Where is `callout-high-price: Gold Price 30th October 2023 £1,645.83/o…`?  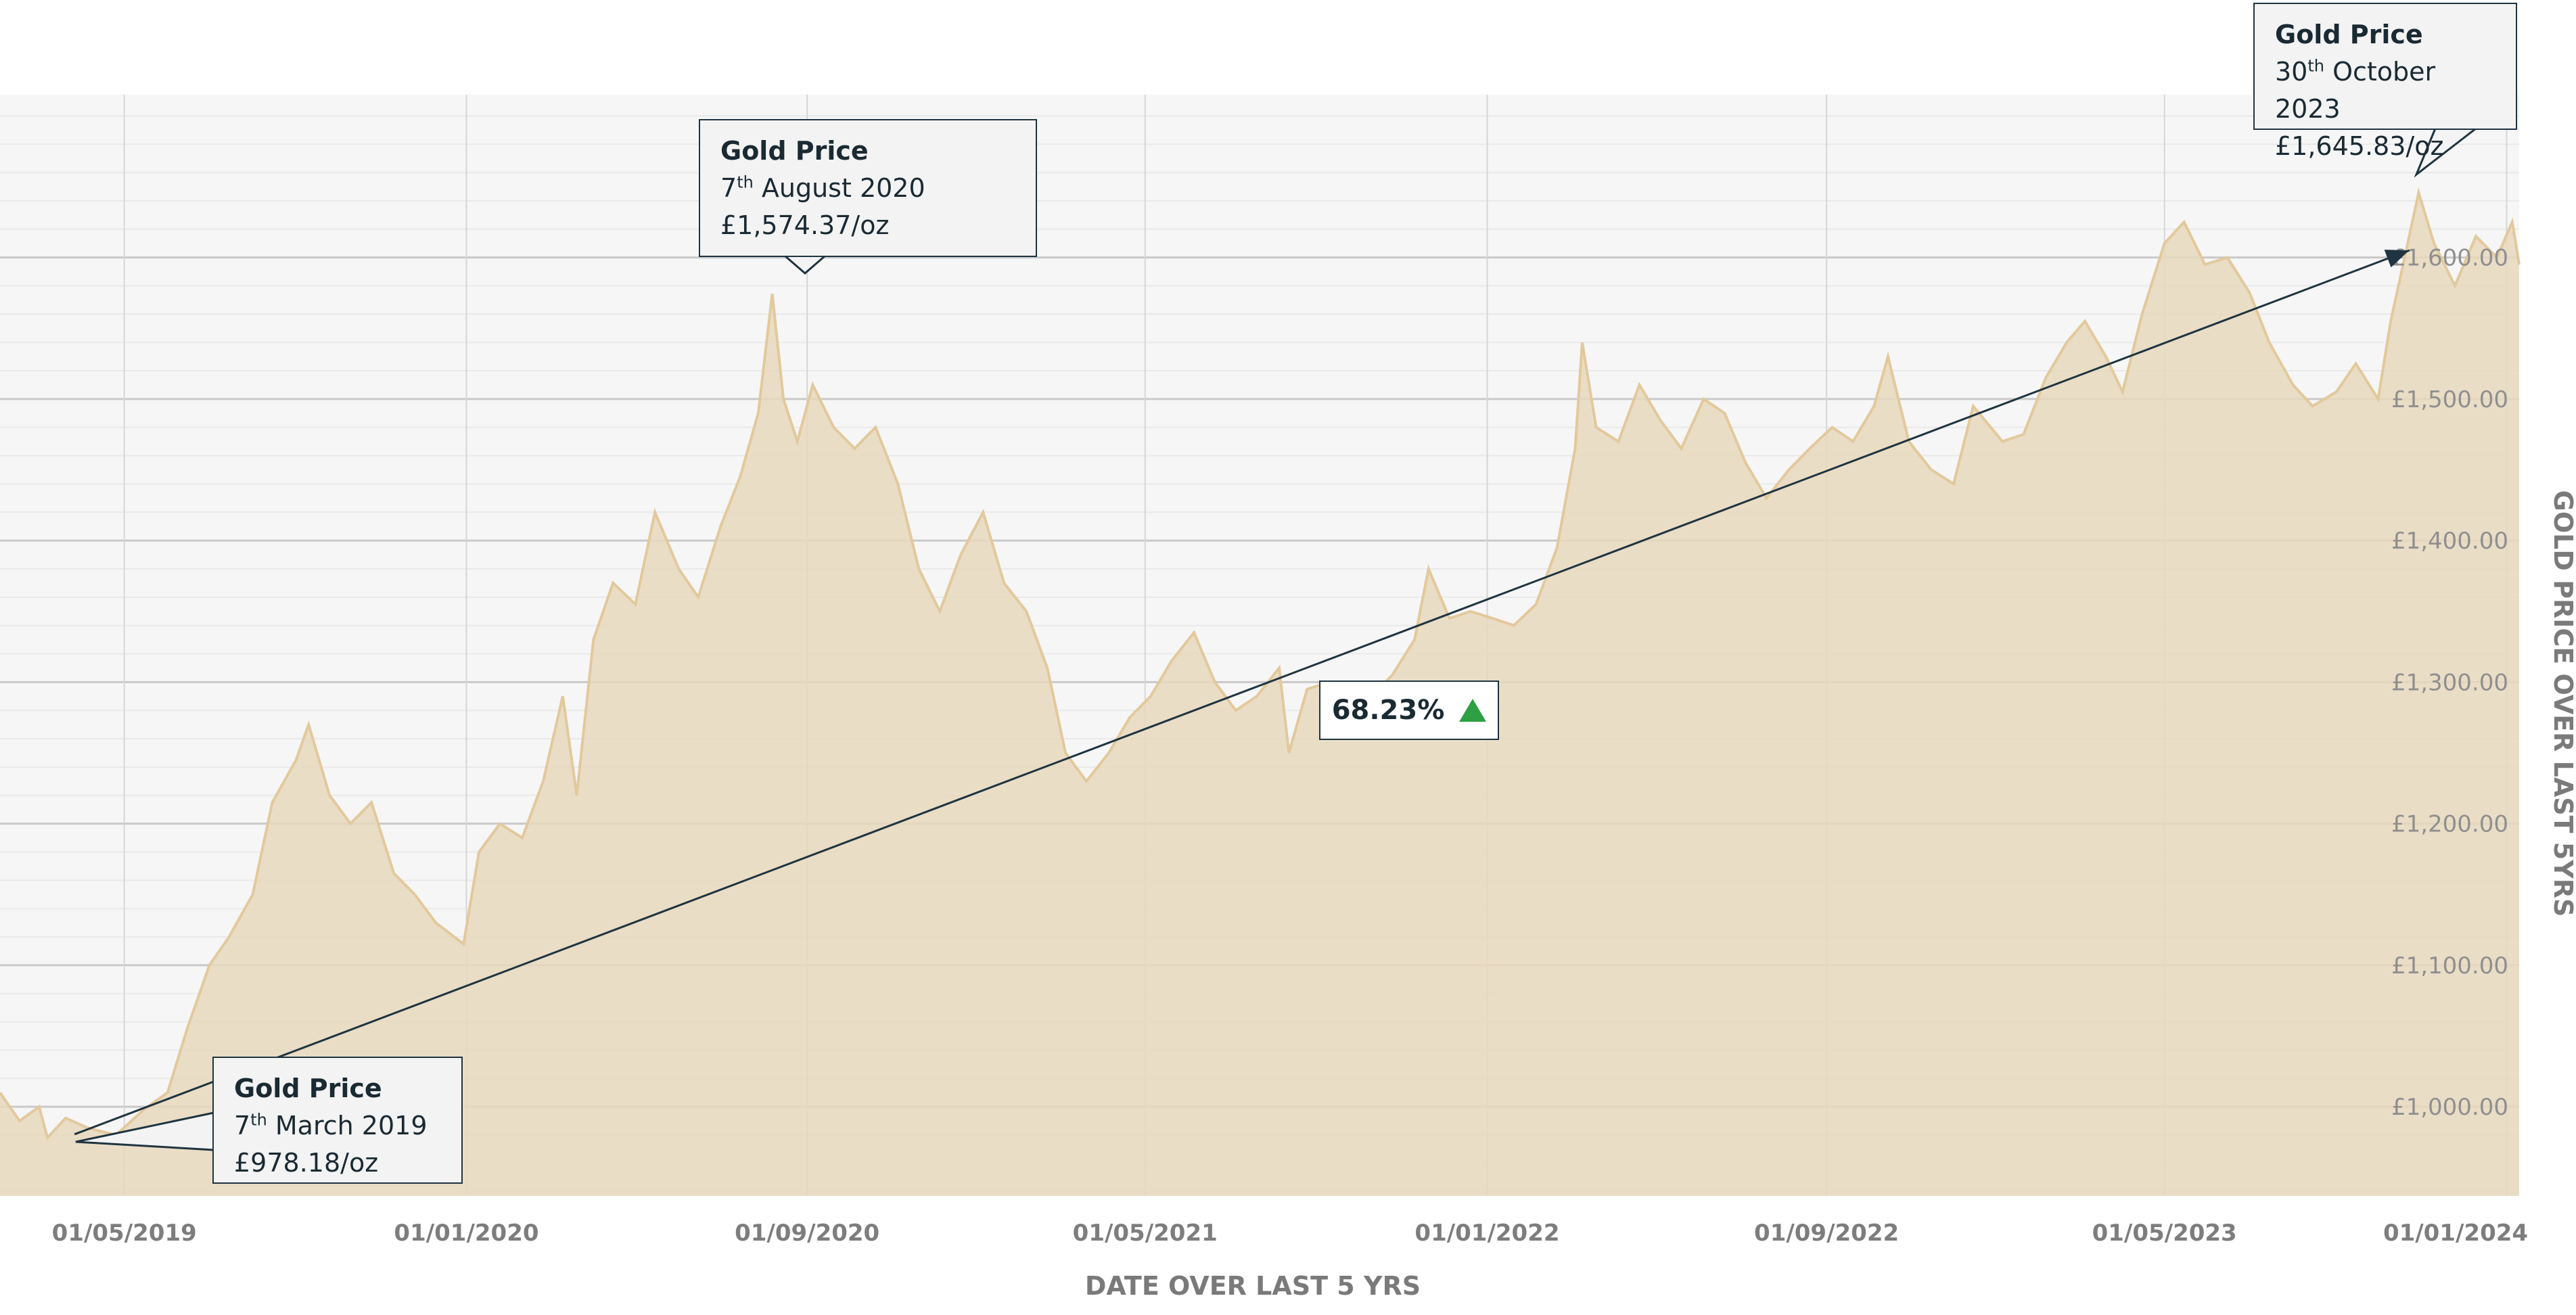
callout-high-price: Gold Price 30th October 2023 £1,645.83/o… is located at coordinates (2385, 82).